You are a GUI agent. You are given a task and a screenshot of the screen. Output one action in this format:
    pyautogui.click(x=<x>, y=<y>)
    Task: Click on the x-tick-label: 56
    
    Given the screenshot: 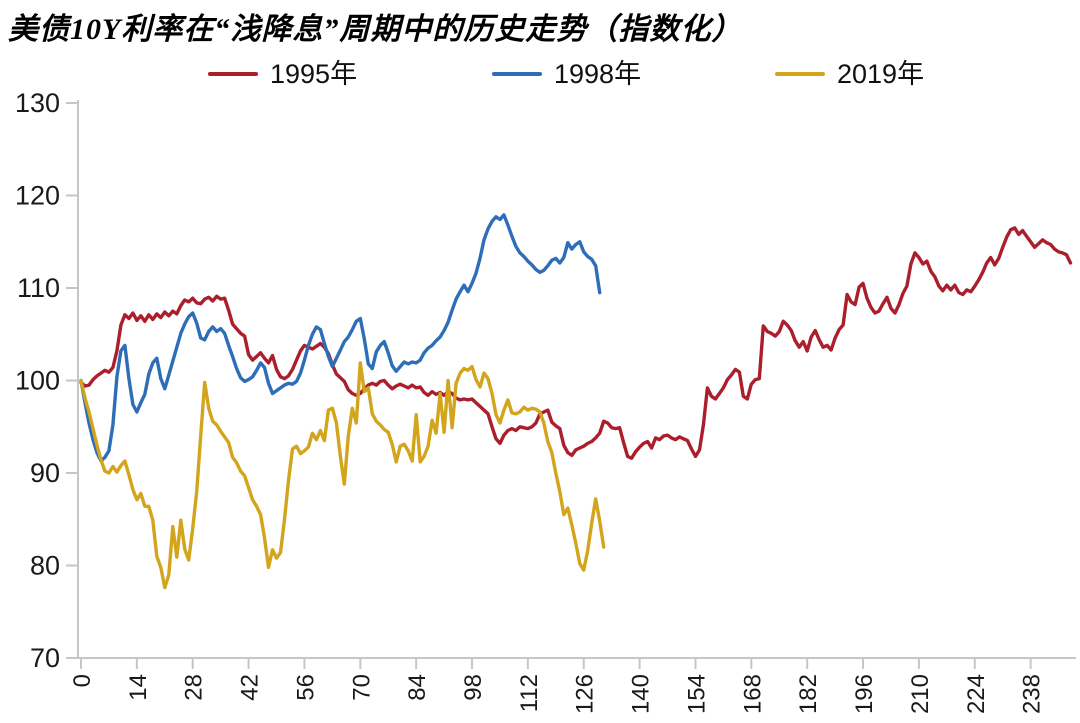 What is the action you would take?
    pyautogui.click(x=305, y=687)
    